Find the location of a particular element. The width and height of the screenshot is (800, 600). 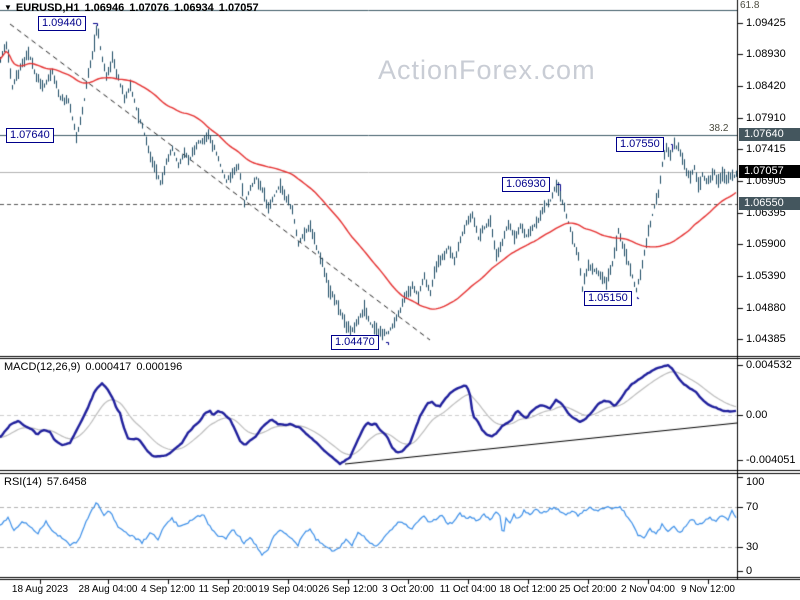

price-tick-label: 1.05900 is located at coordinates (766, 244).